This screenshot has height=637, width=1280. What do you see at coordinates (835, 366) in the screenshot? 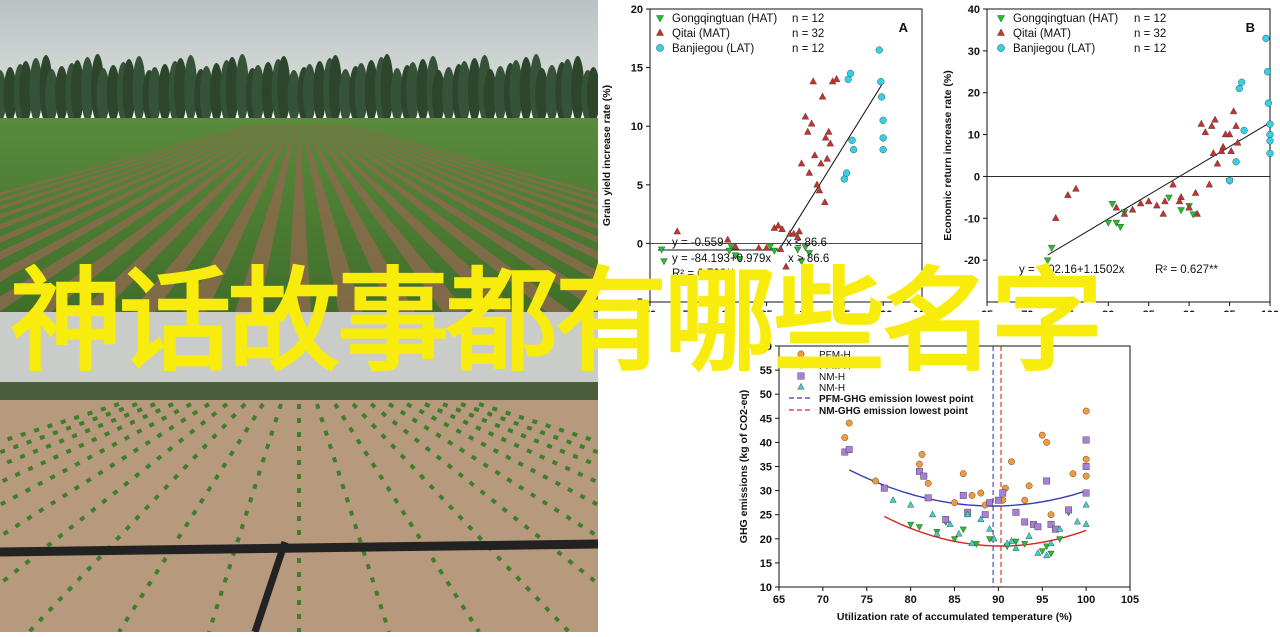
I see `legend-label: PFM-H` at bounding box center [835, 366].